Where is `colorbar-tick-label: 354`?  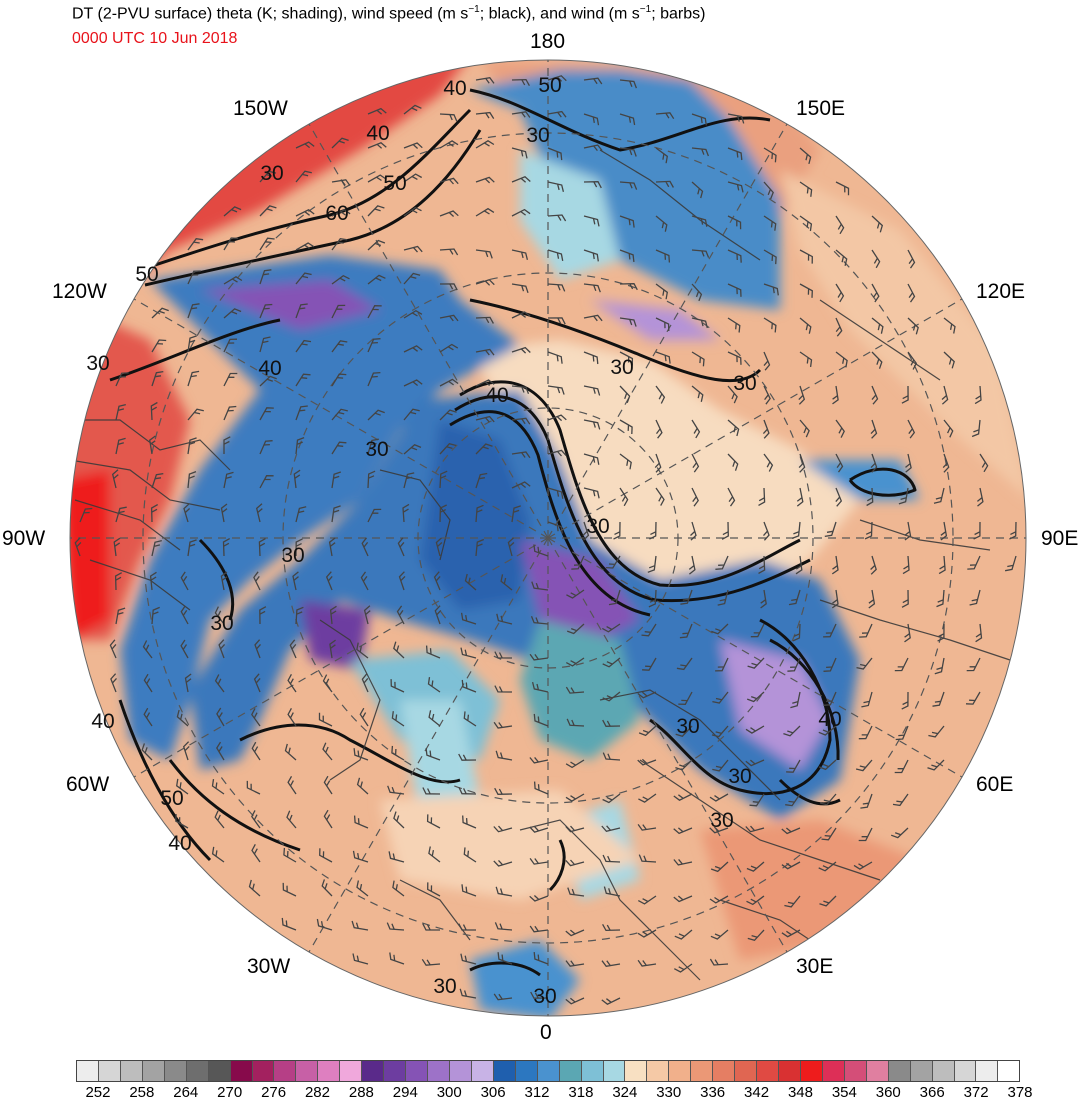 colorbar-tick-label: 354 is located at coordinates (844, 1092).